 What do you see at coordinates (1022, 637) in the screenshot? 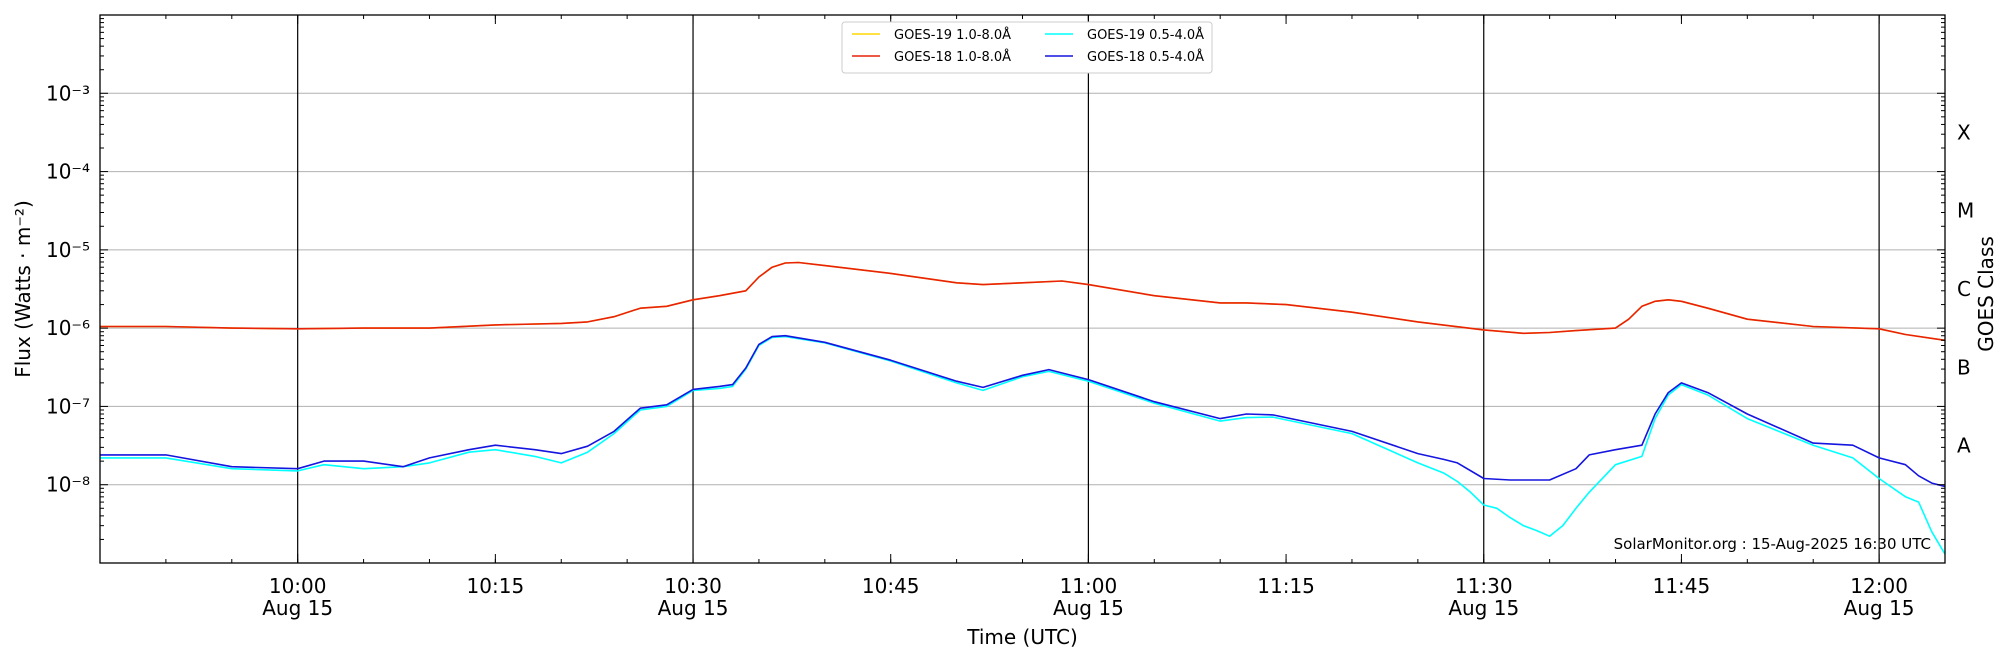
I see `x-axis-label: Time (UTC)` at bounding box center [1022, 637].